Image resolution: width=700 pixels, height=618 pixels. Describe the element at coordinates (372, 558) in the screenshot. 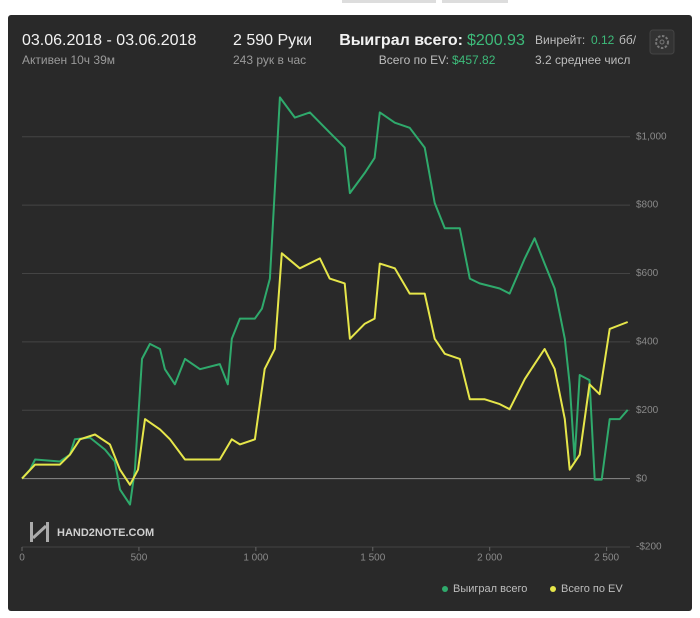

I see `x-tick-label: 1 500` at that location.